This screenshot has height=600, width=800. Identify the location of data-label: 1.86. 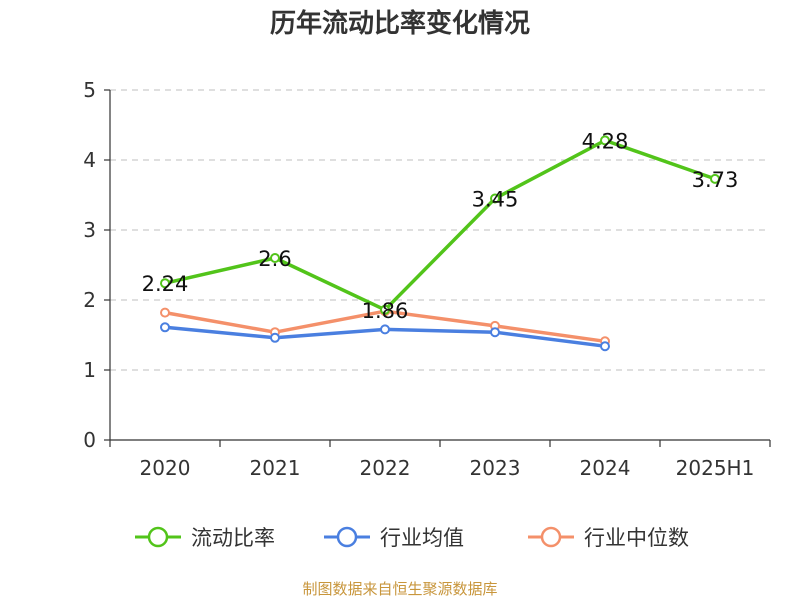
(385, 311).